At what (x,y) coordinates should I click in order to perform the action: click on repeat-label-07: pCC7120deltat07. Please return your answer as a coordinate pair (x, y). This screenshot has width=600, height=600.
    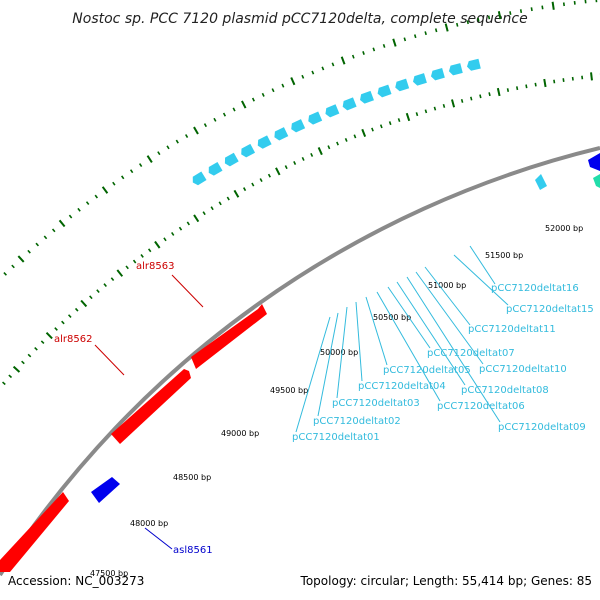
    Looking at the image, I should click on (471, 353).